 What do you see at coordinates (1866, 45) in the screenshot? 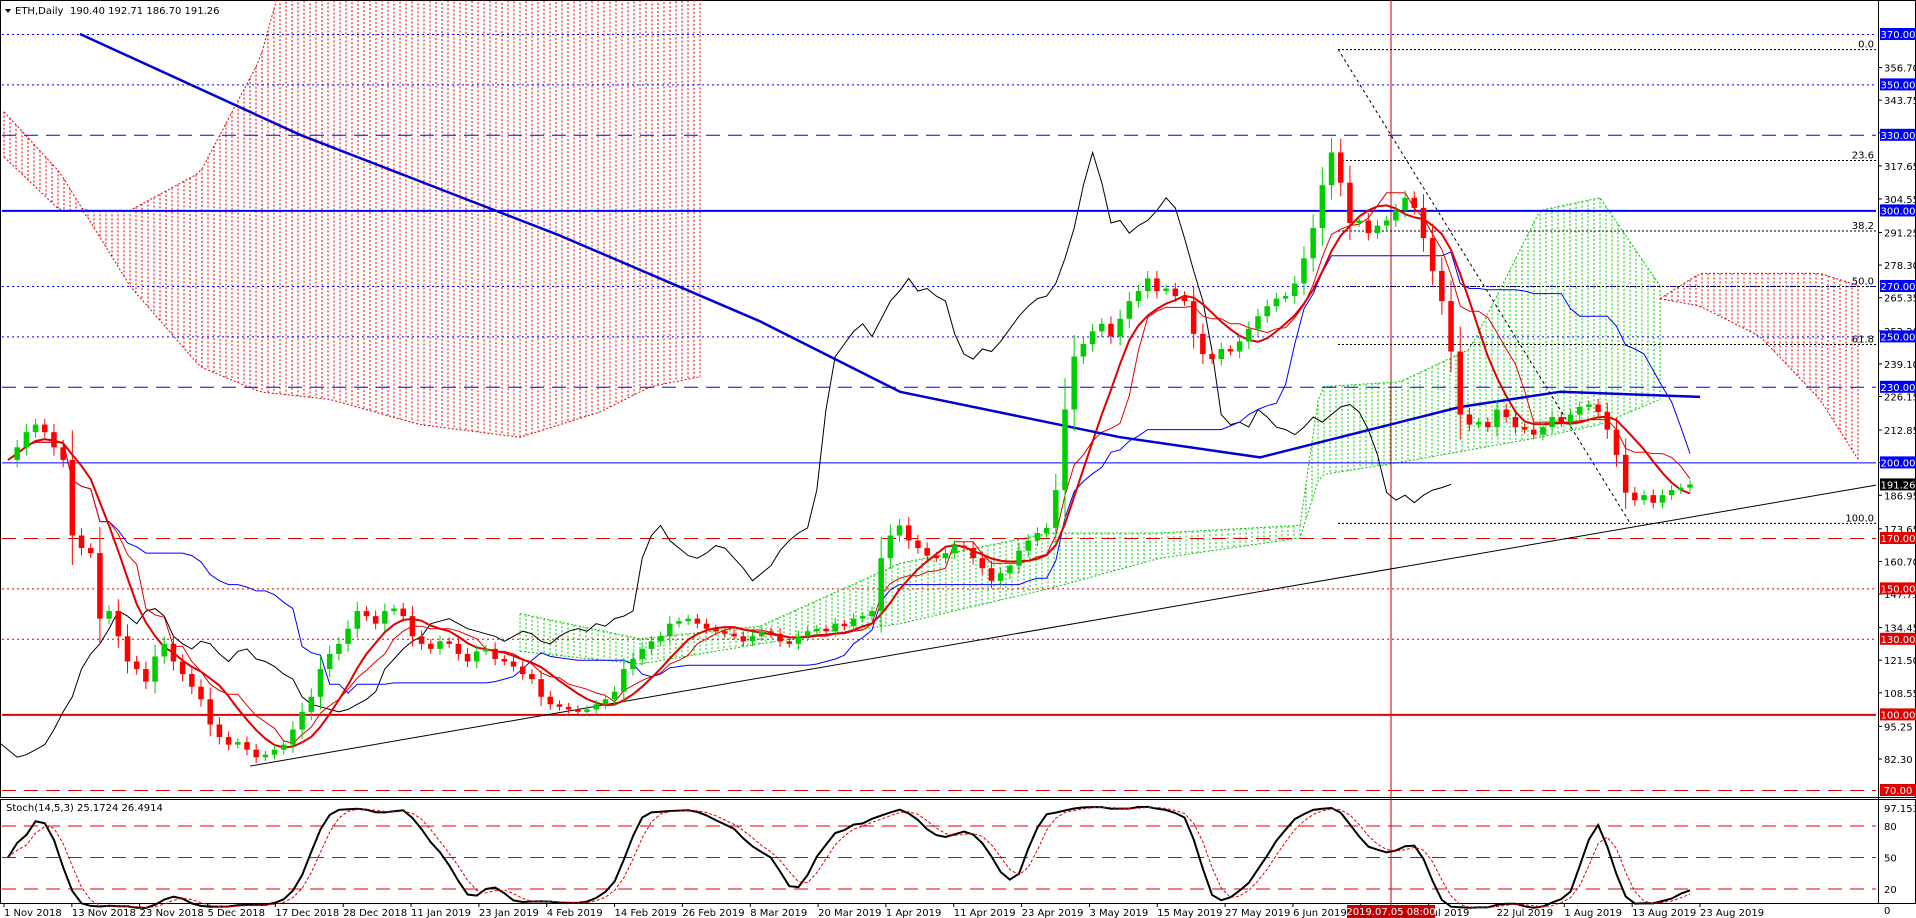
I see `fib-level-label: 0.0` at bounding box center [1866, 45].